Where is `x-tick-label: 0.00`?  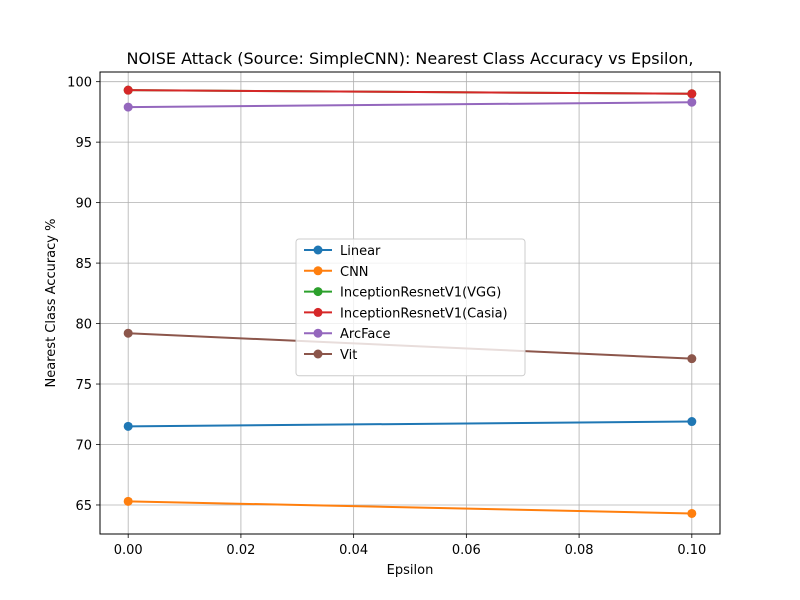 x-tick-label: 0.00 is located at coordinates (128, 550).